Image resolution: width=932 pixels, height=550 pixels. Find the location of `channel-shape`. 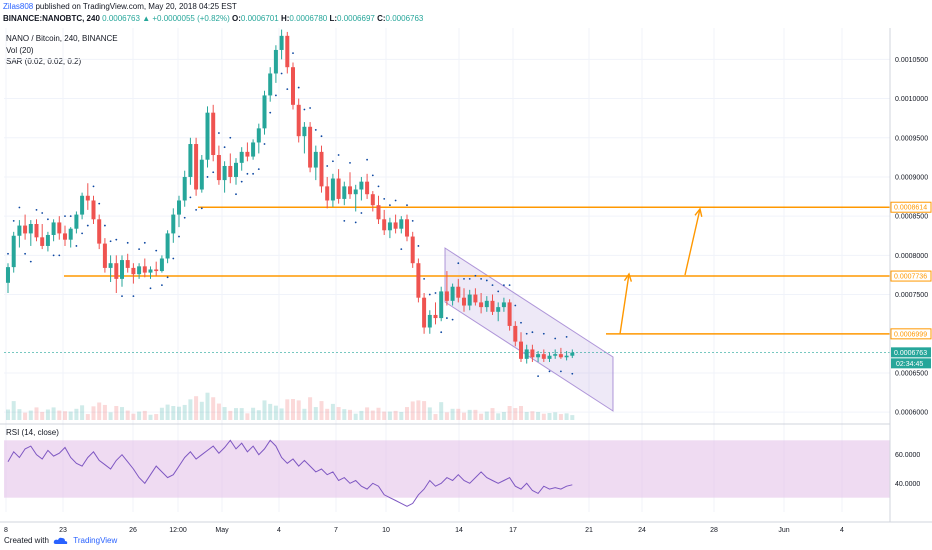

channel-shape is located at coordinates (529, 329).